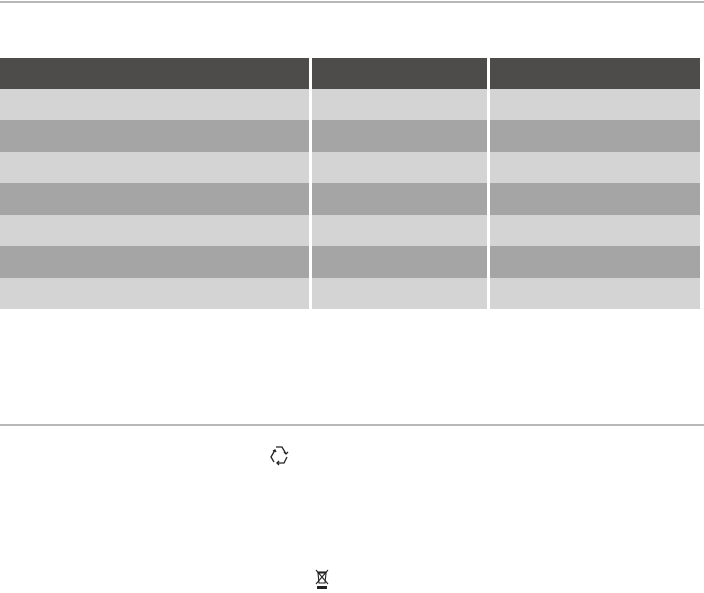 This screenshot has height=593, width=704. I want to click on recycle-icon, so click(279, 456).